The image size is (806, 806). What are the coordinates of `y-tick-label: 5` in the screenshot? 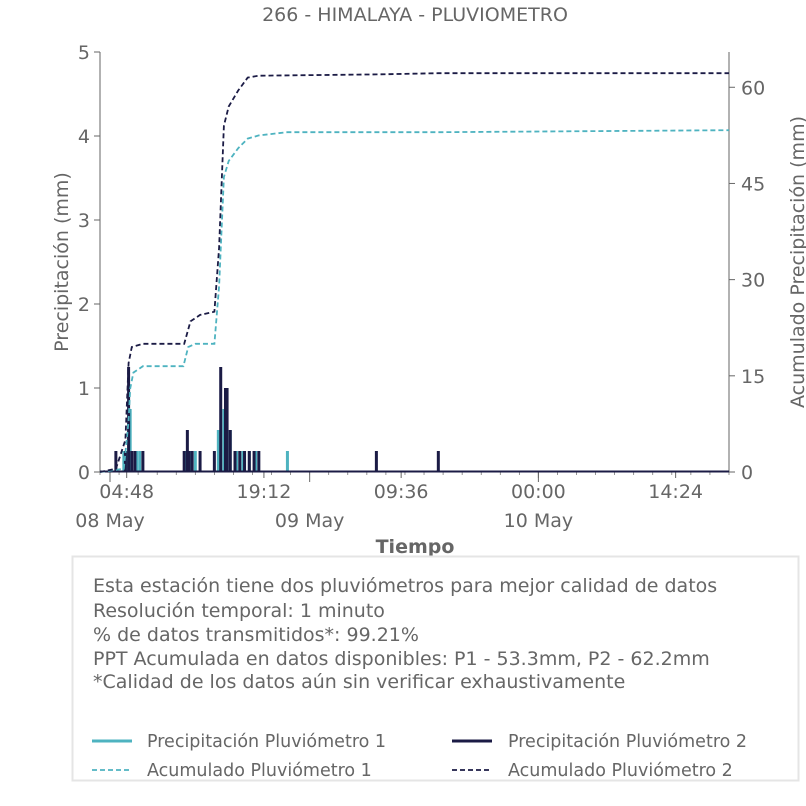 It's located at (84, 53).